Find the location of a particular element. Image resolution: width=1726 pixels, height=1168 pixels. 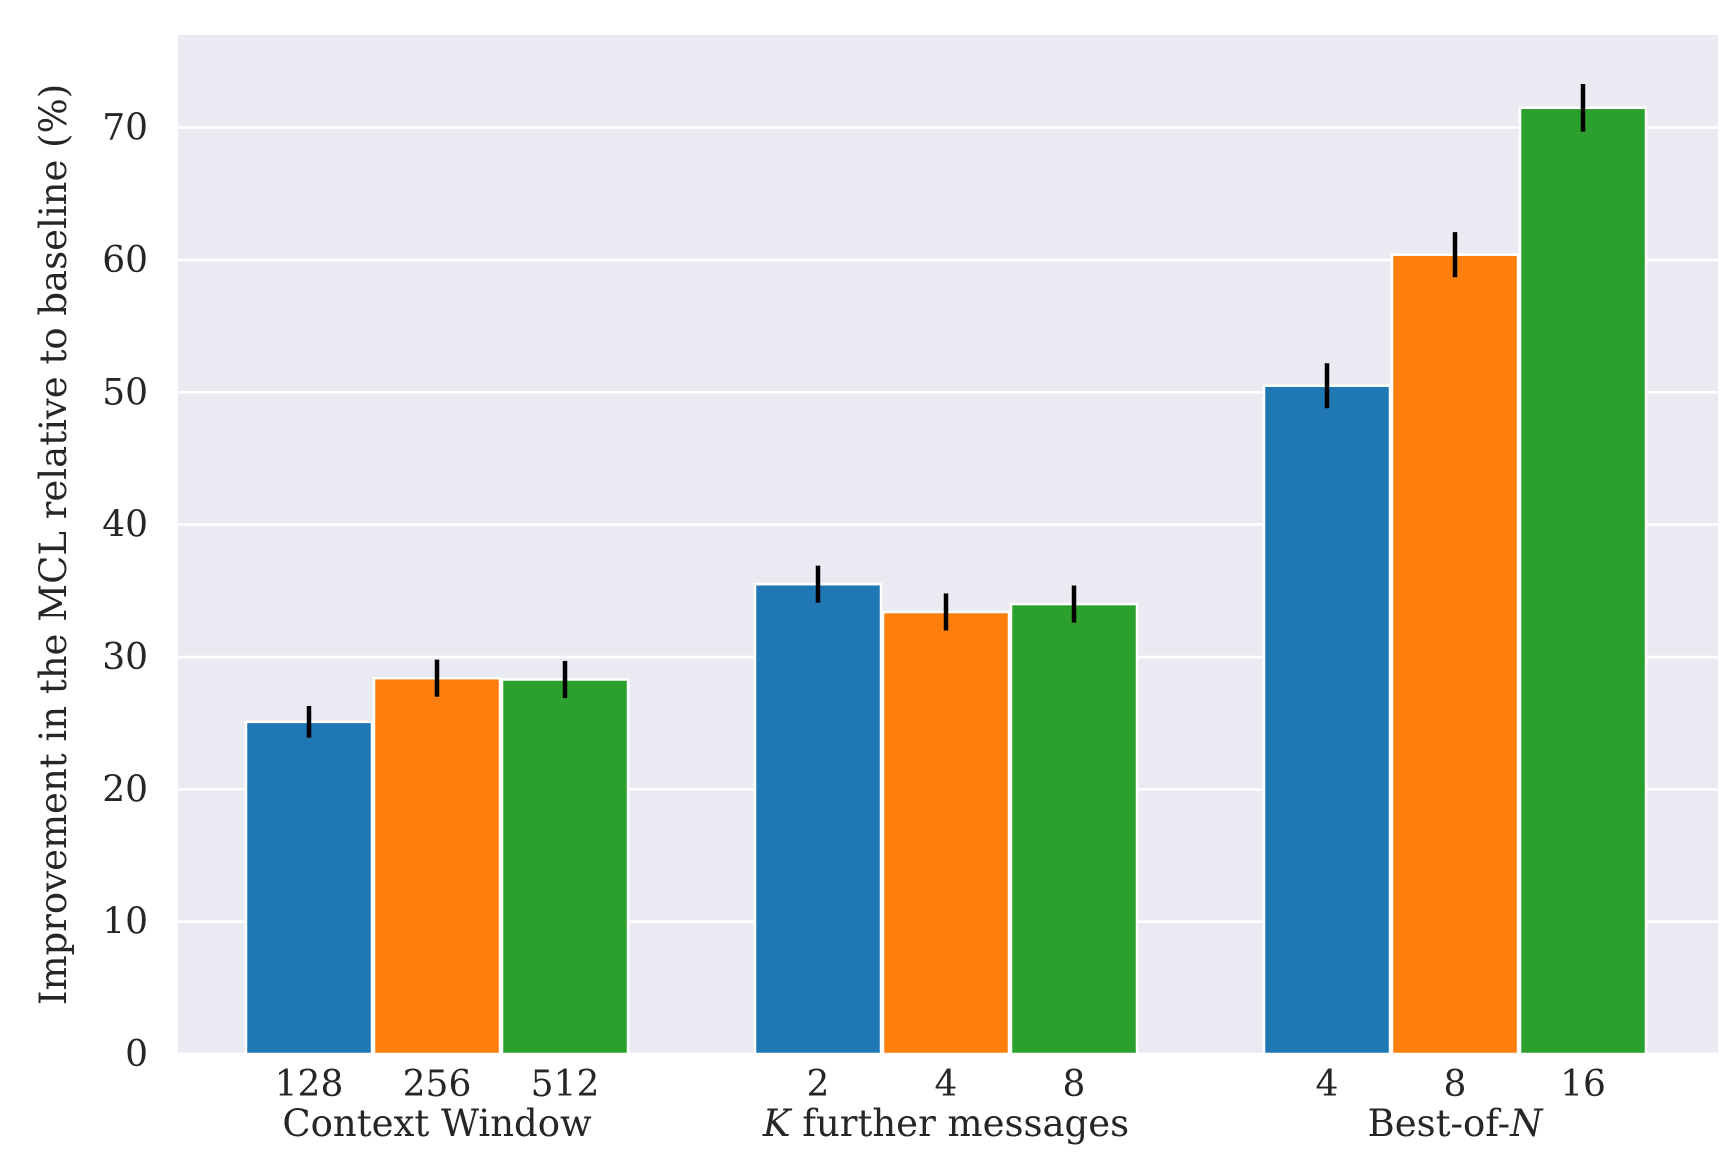

y-tick-label: 40 is located at coordinates (125, 525).